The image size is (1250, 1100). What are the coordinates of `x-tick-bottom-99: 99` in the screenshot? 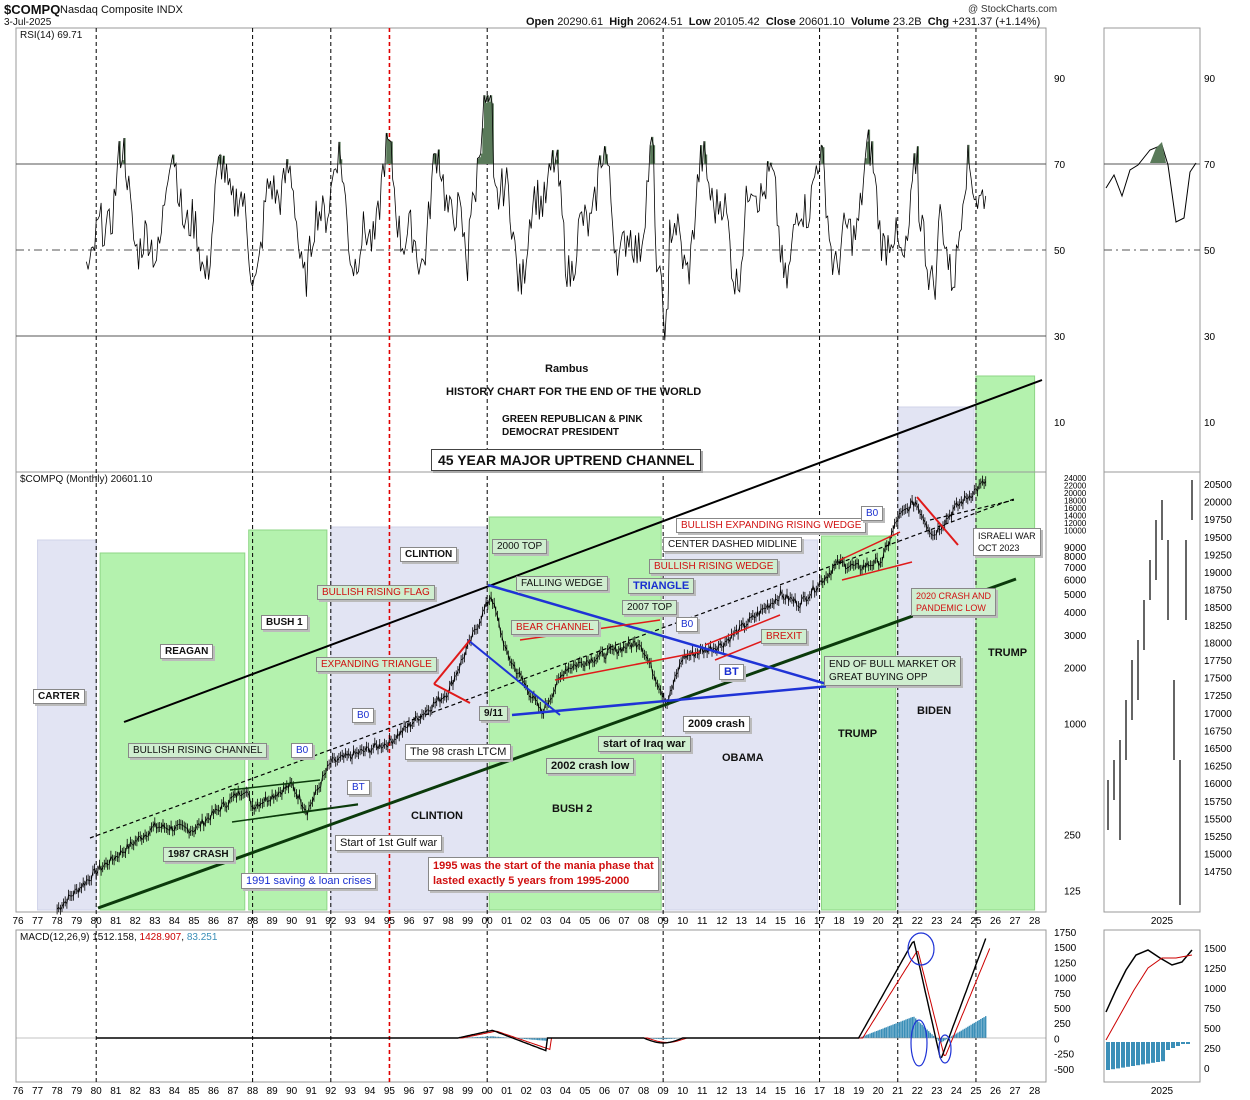 It's located at (468, 1091).